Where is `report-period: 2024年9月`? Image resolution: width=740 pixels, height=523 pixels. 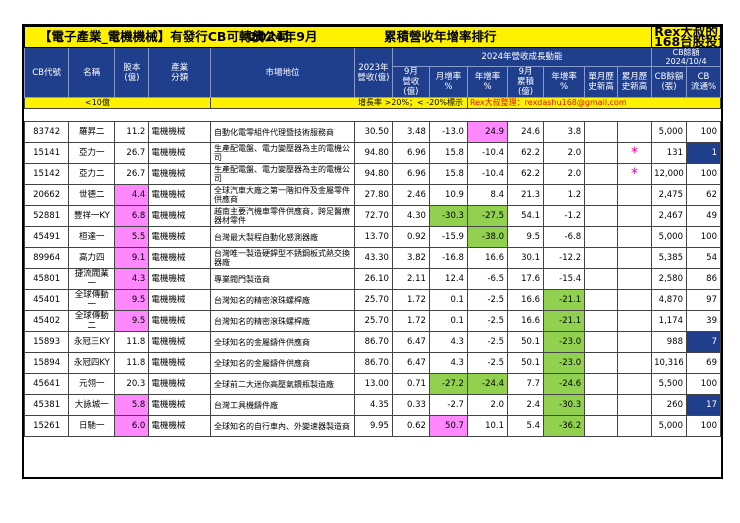 report-period: 2024年9月 is located at coordinates (283, 36).